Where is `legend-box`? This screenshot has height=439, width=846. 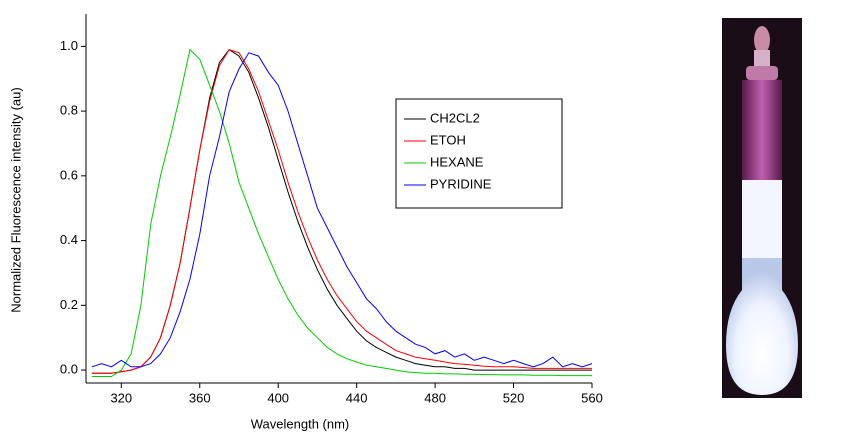
legend-box is located at coordinates (479, 153).